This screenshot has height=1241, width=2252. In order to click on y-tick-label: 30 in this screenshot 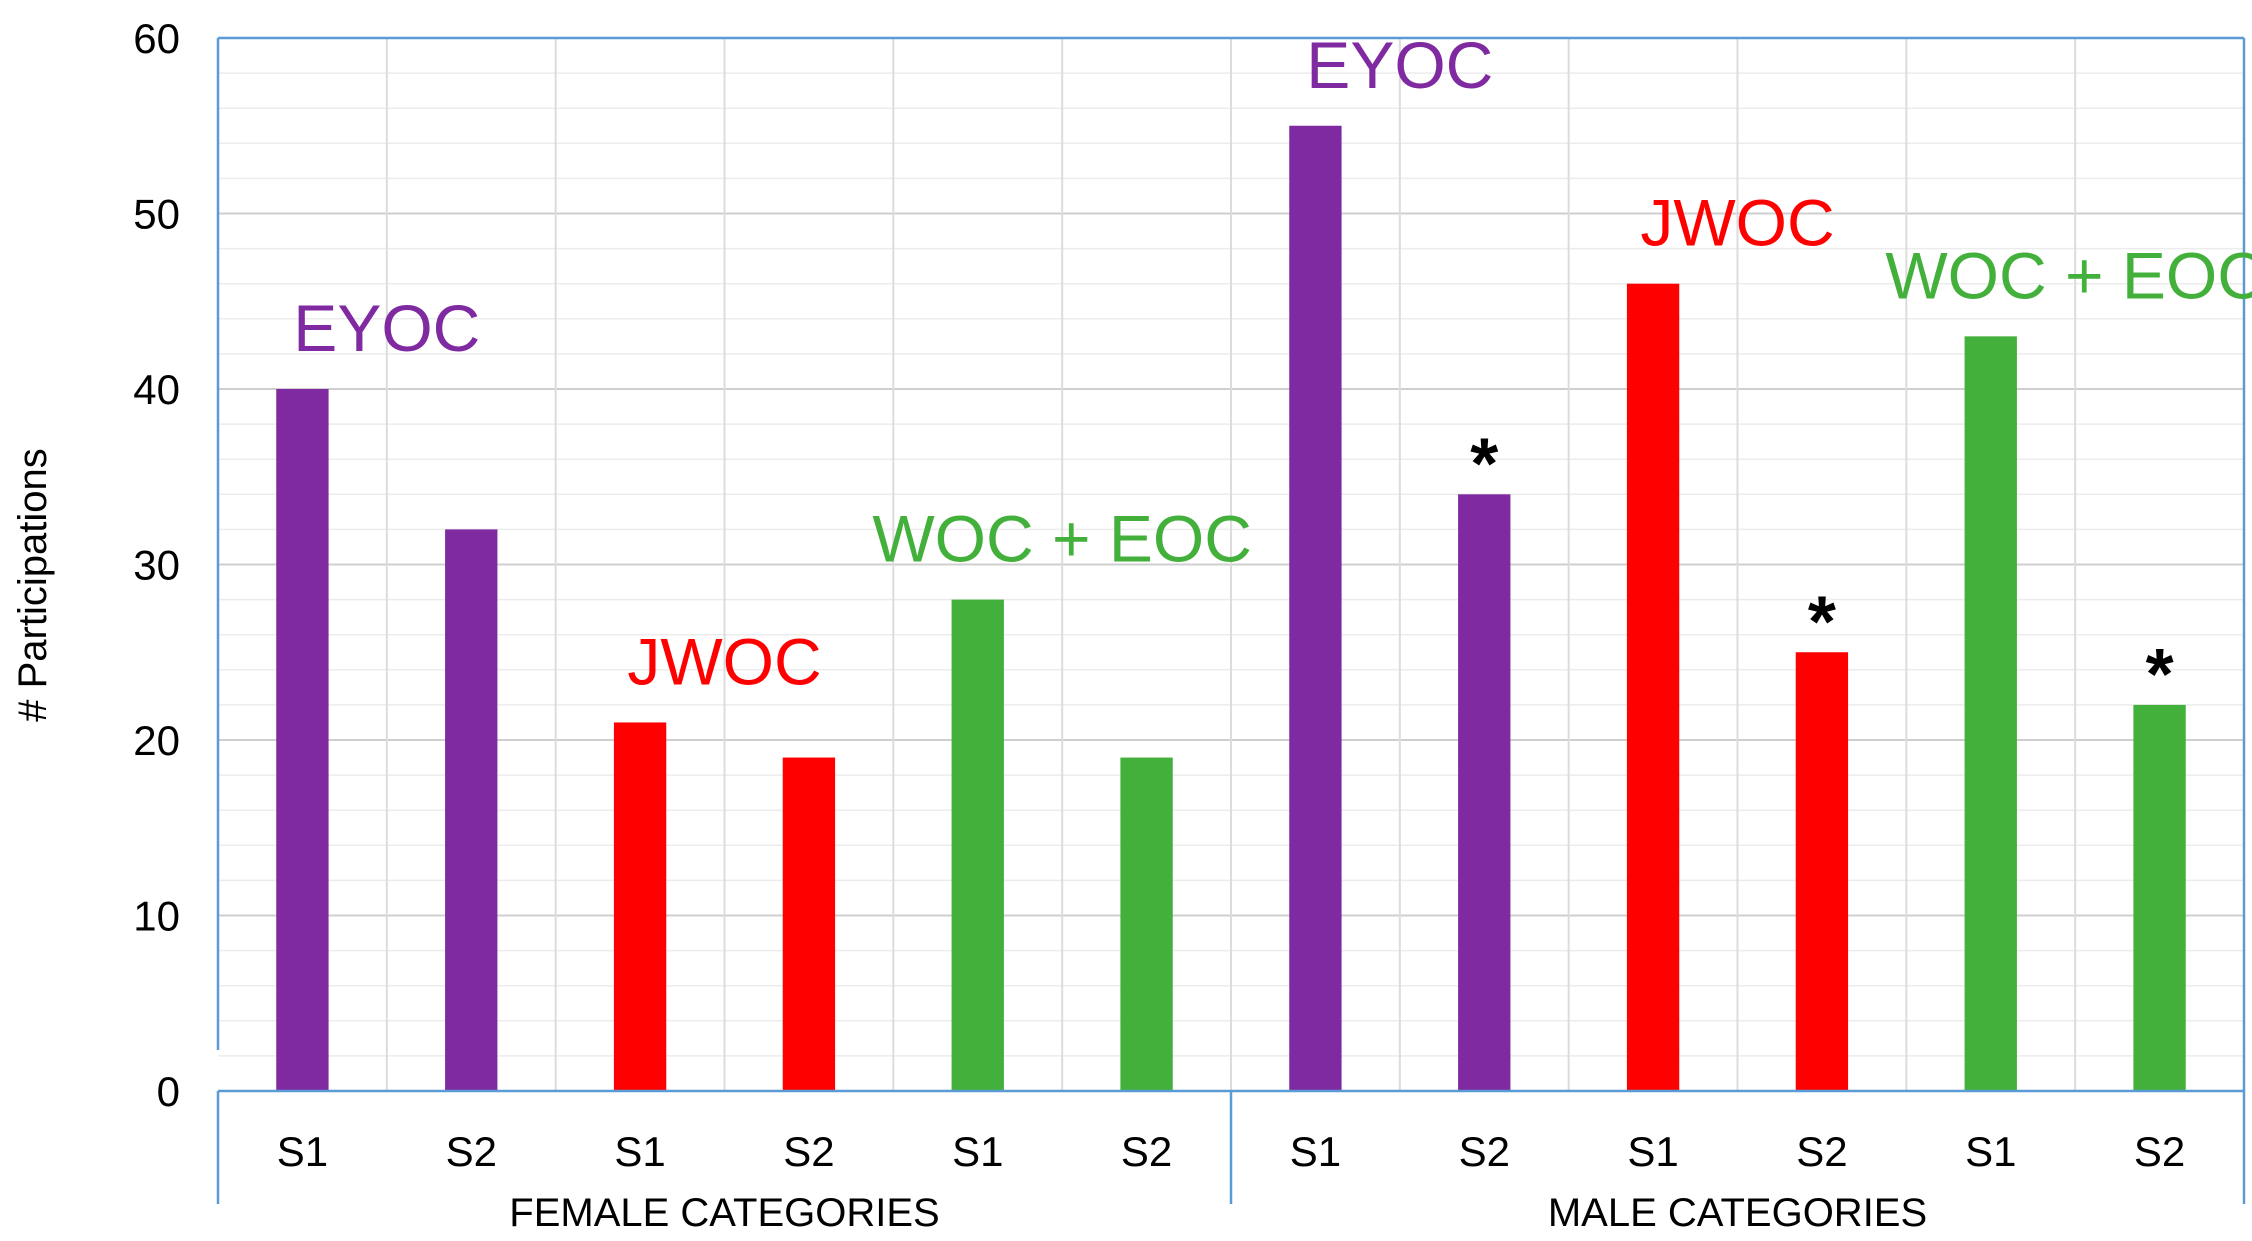, I will do `click(156, 565)`.